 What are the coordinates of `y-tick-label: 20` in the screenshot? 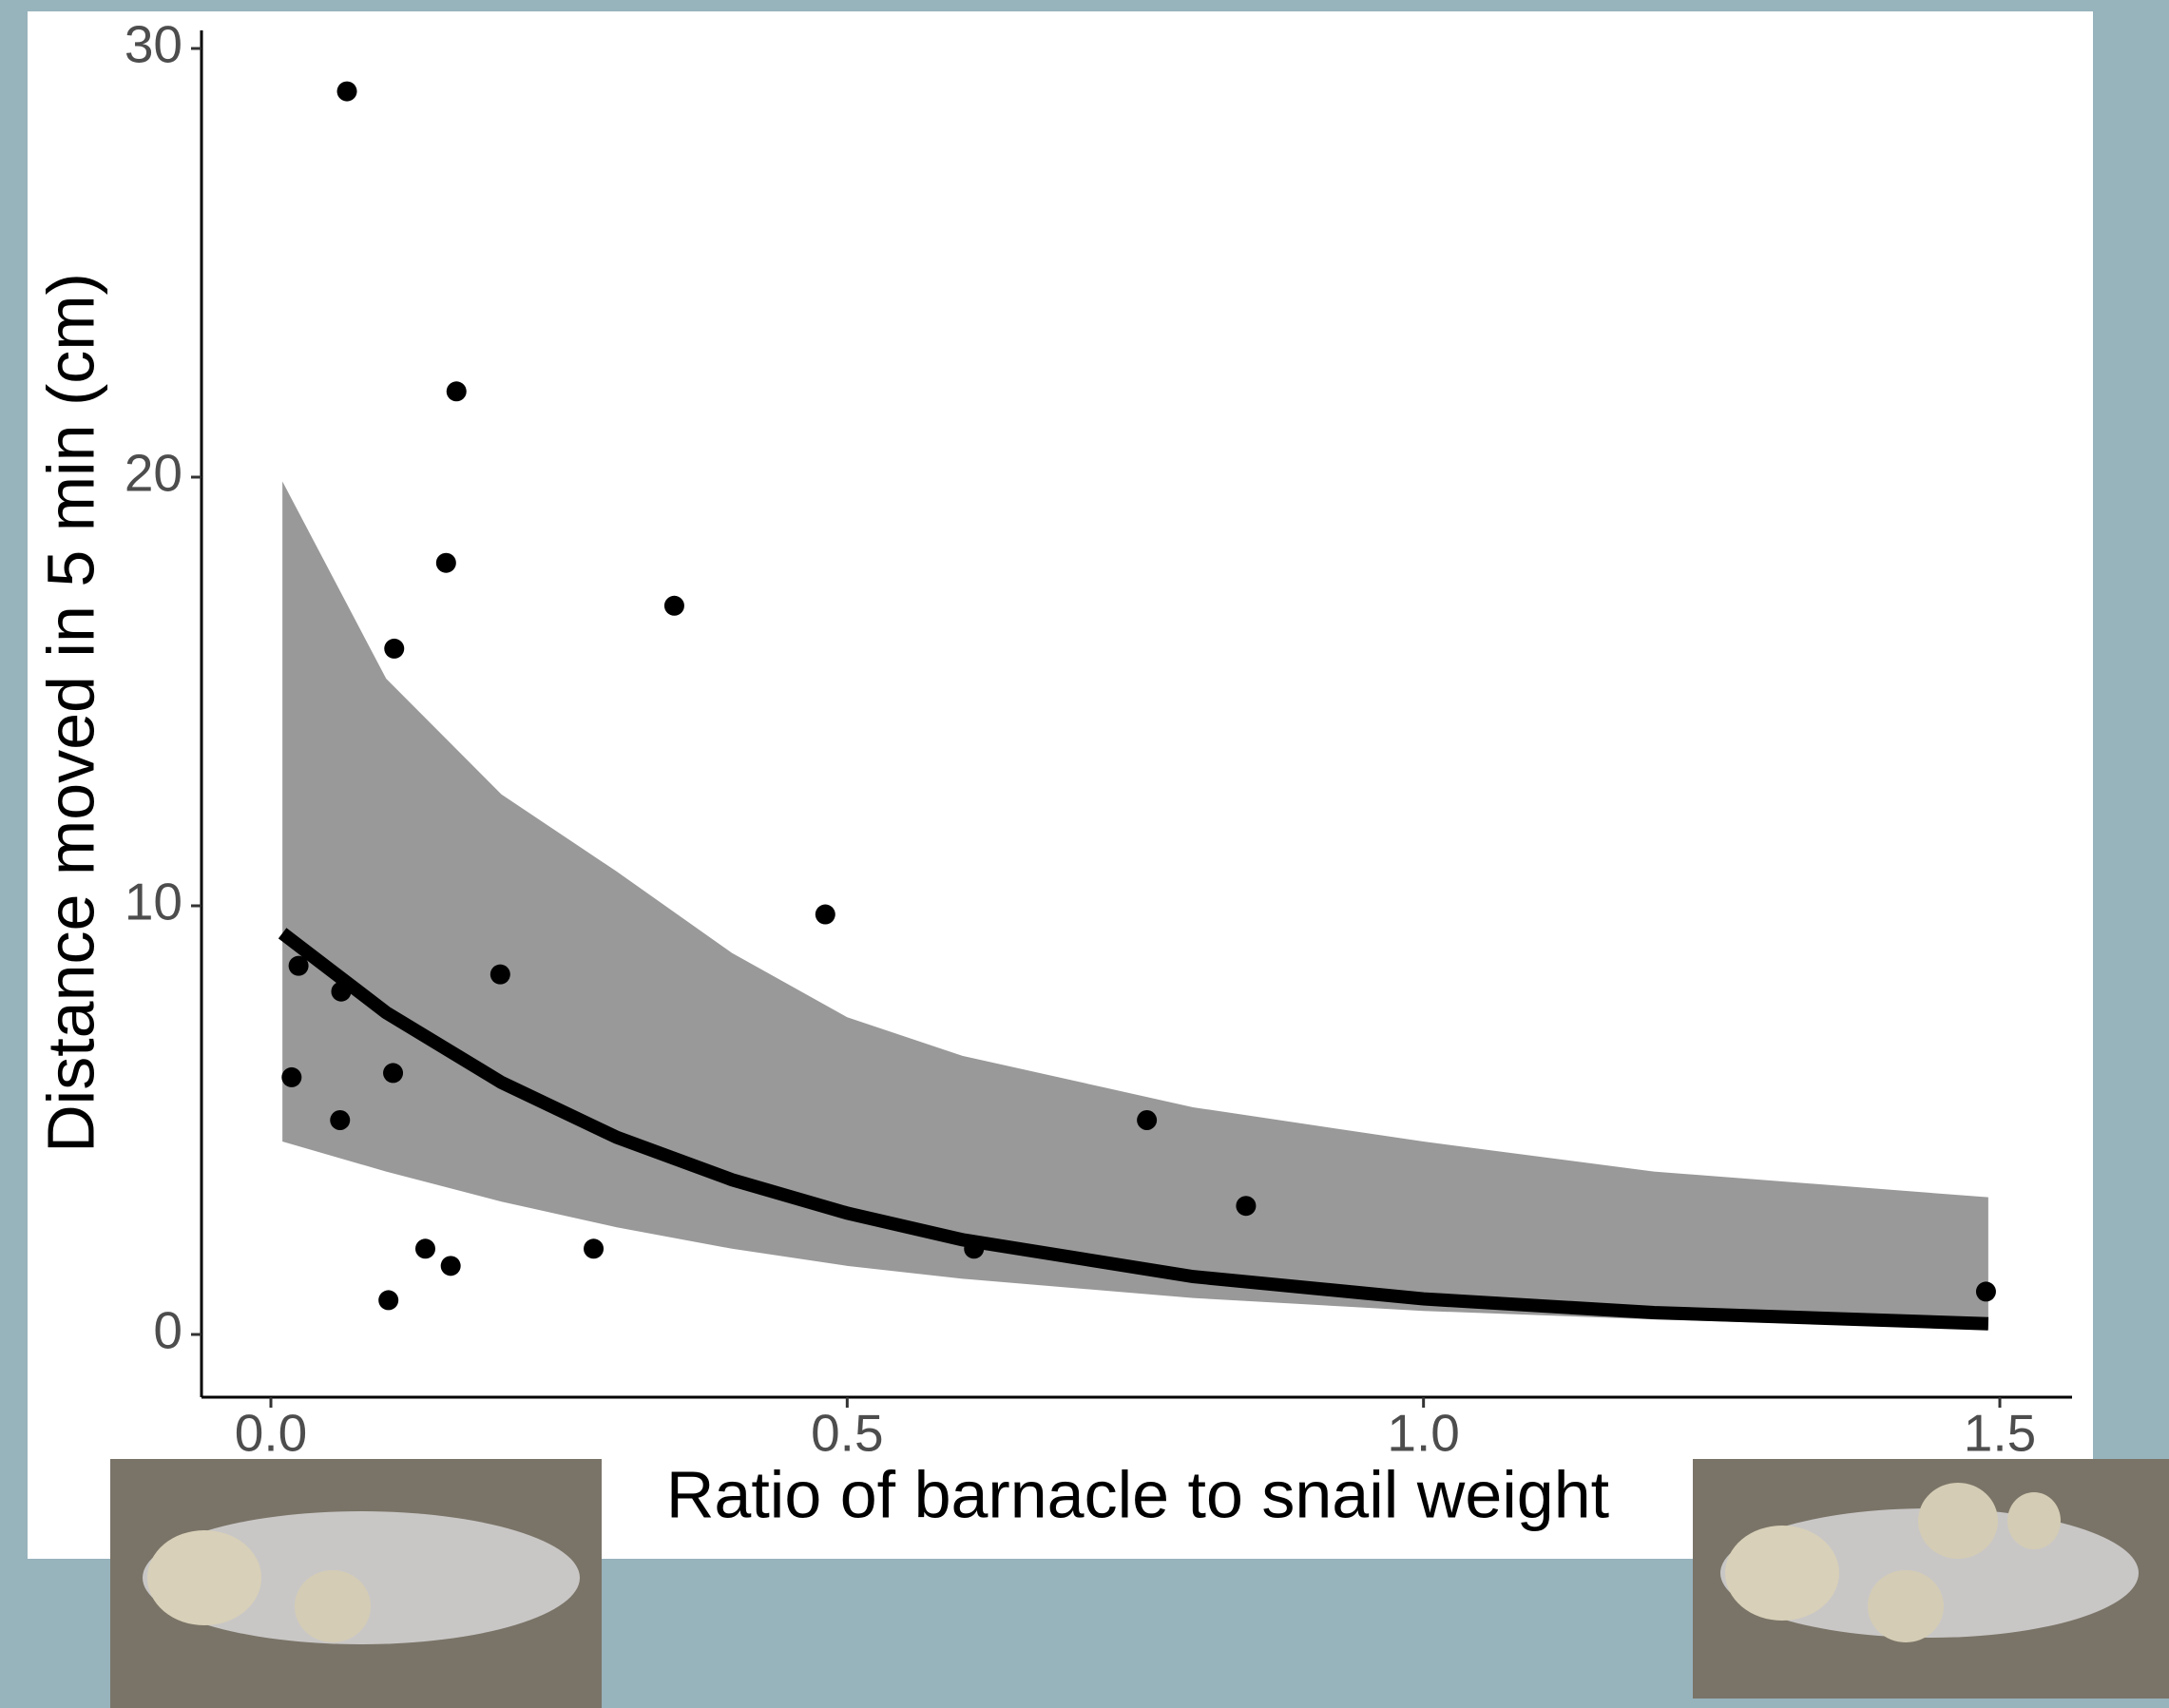 It's located at (154, 473).